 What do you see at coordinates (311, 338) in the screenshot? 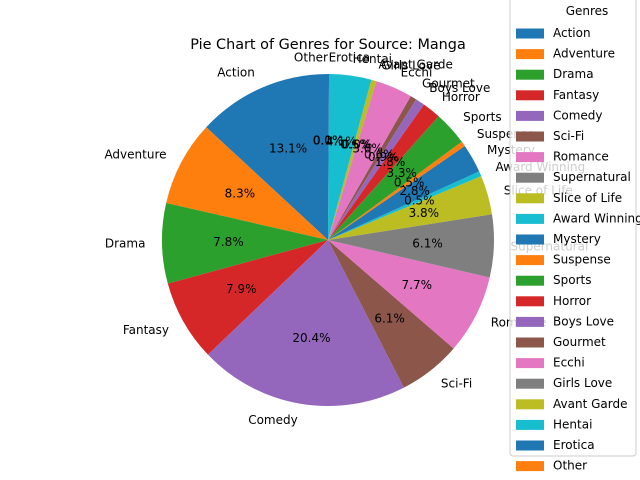
I see `slice-percent-comedy: 20.4%` at bounding box center [311, 338].